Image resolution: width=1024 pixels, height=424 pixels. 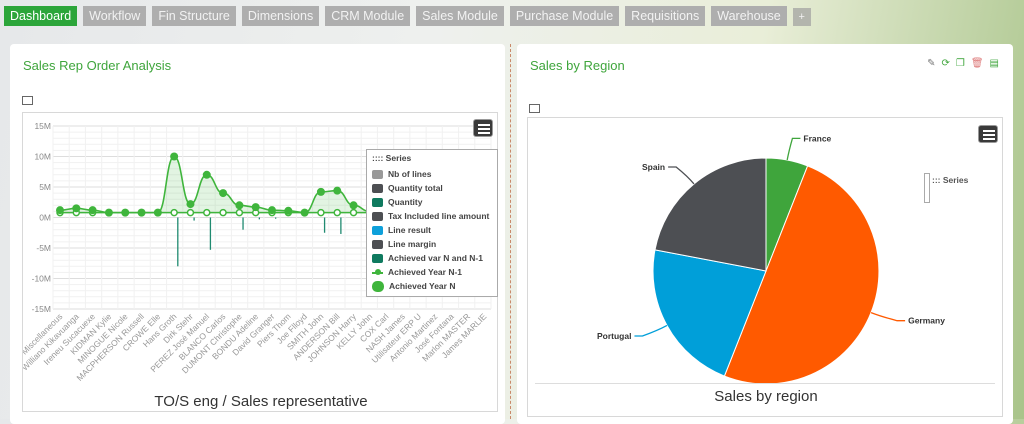 What do you see at coordinates (994, 63) in the screenshot?
I see `list-icon: ▤` at bounding box center [994, 63].